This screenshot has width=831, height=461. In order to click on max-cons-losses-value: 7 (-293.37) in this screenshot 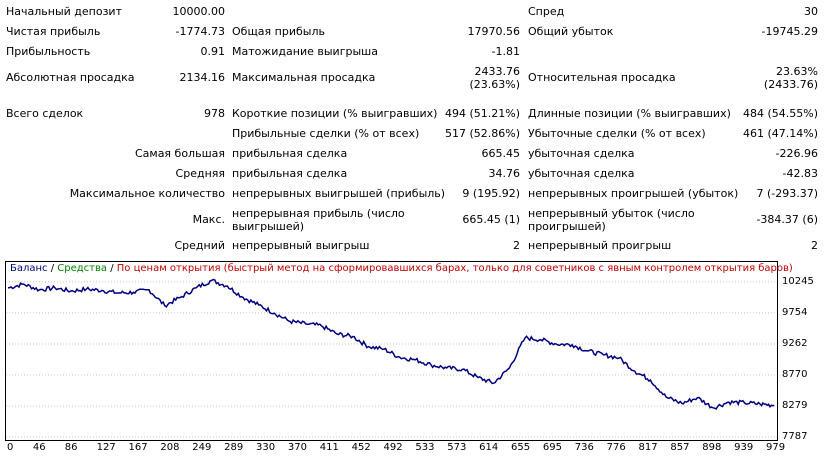, I will do `click(787, 193)`.